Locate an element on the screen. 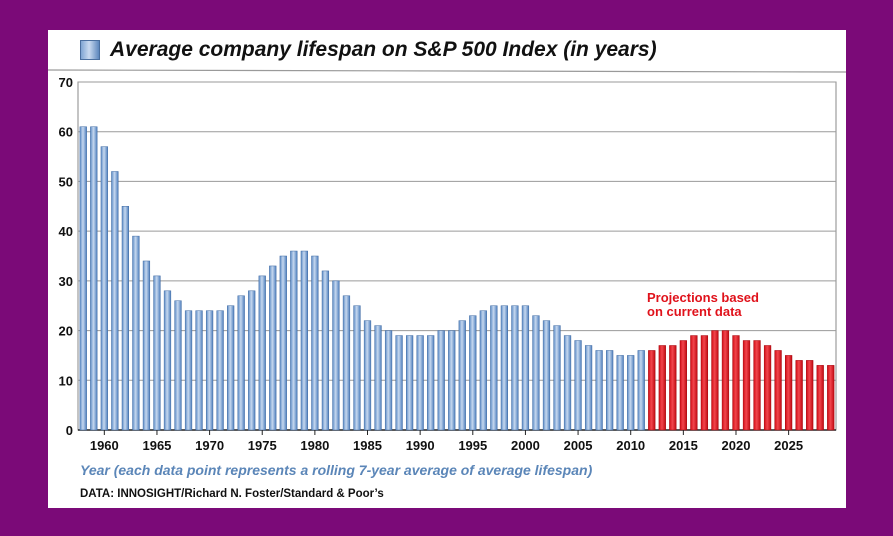 The width and height of the screenshot is (893, 536). x-tick-label: 2010 is located at coordinates (630, 445).